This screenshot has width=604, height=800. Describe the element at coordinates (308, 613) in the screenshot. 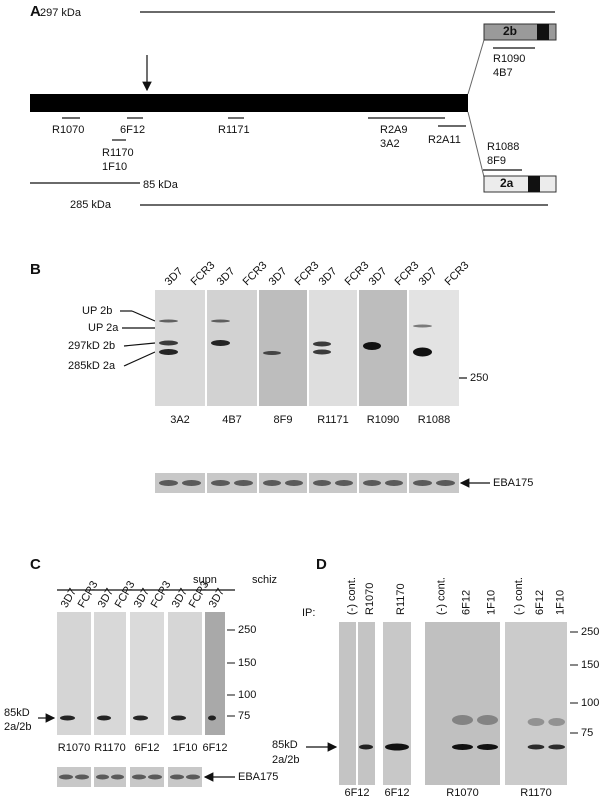

I see `ip-label: IP:` at that location.